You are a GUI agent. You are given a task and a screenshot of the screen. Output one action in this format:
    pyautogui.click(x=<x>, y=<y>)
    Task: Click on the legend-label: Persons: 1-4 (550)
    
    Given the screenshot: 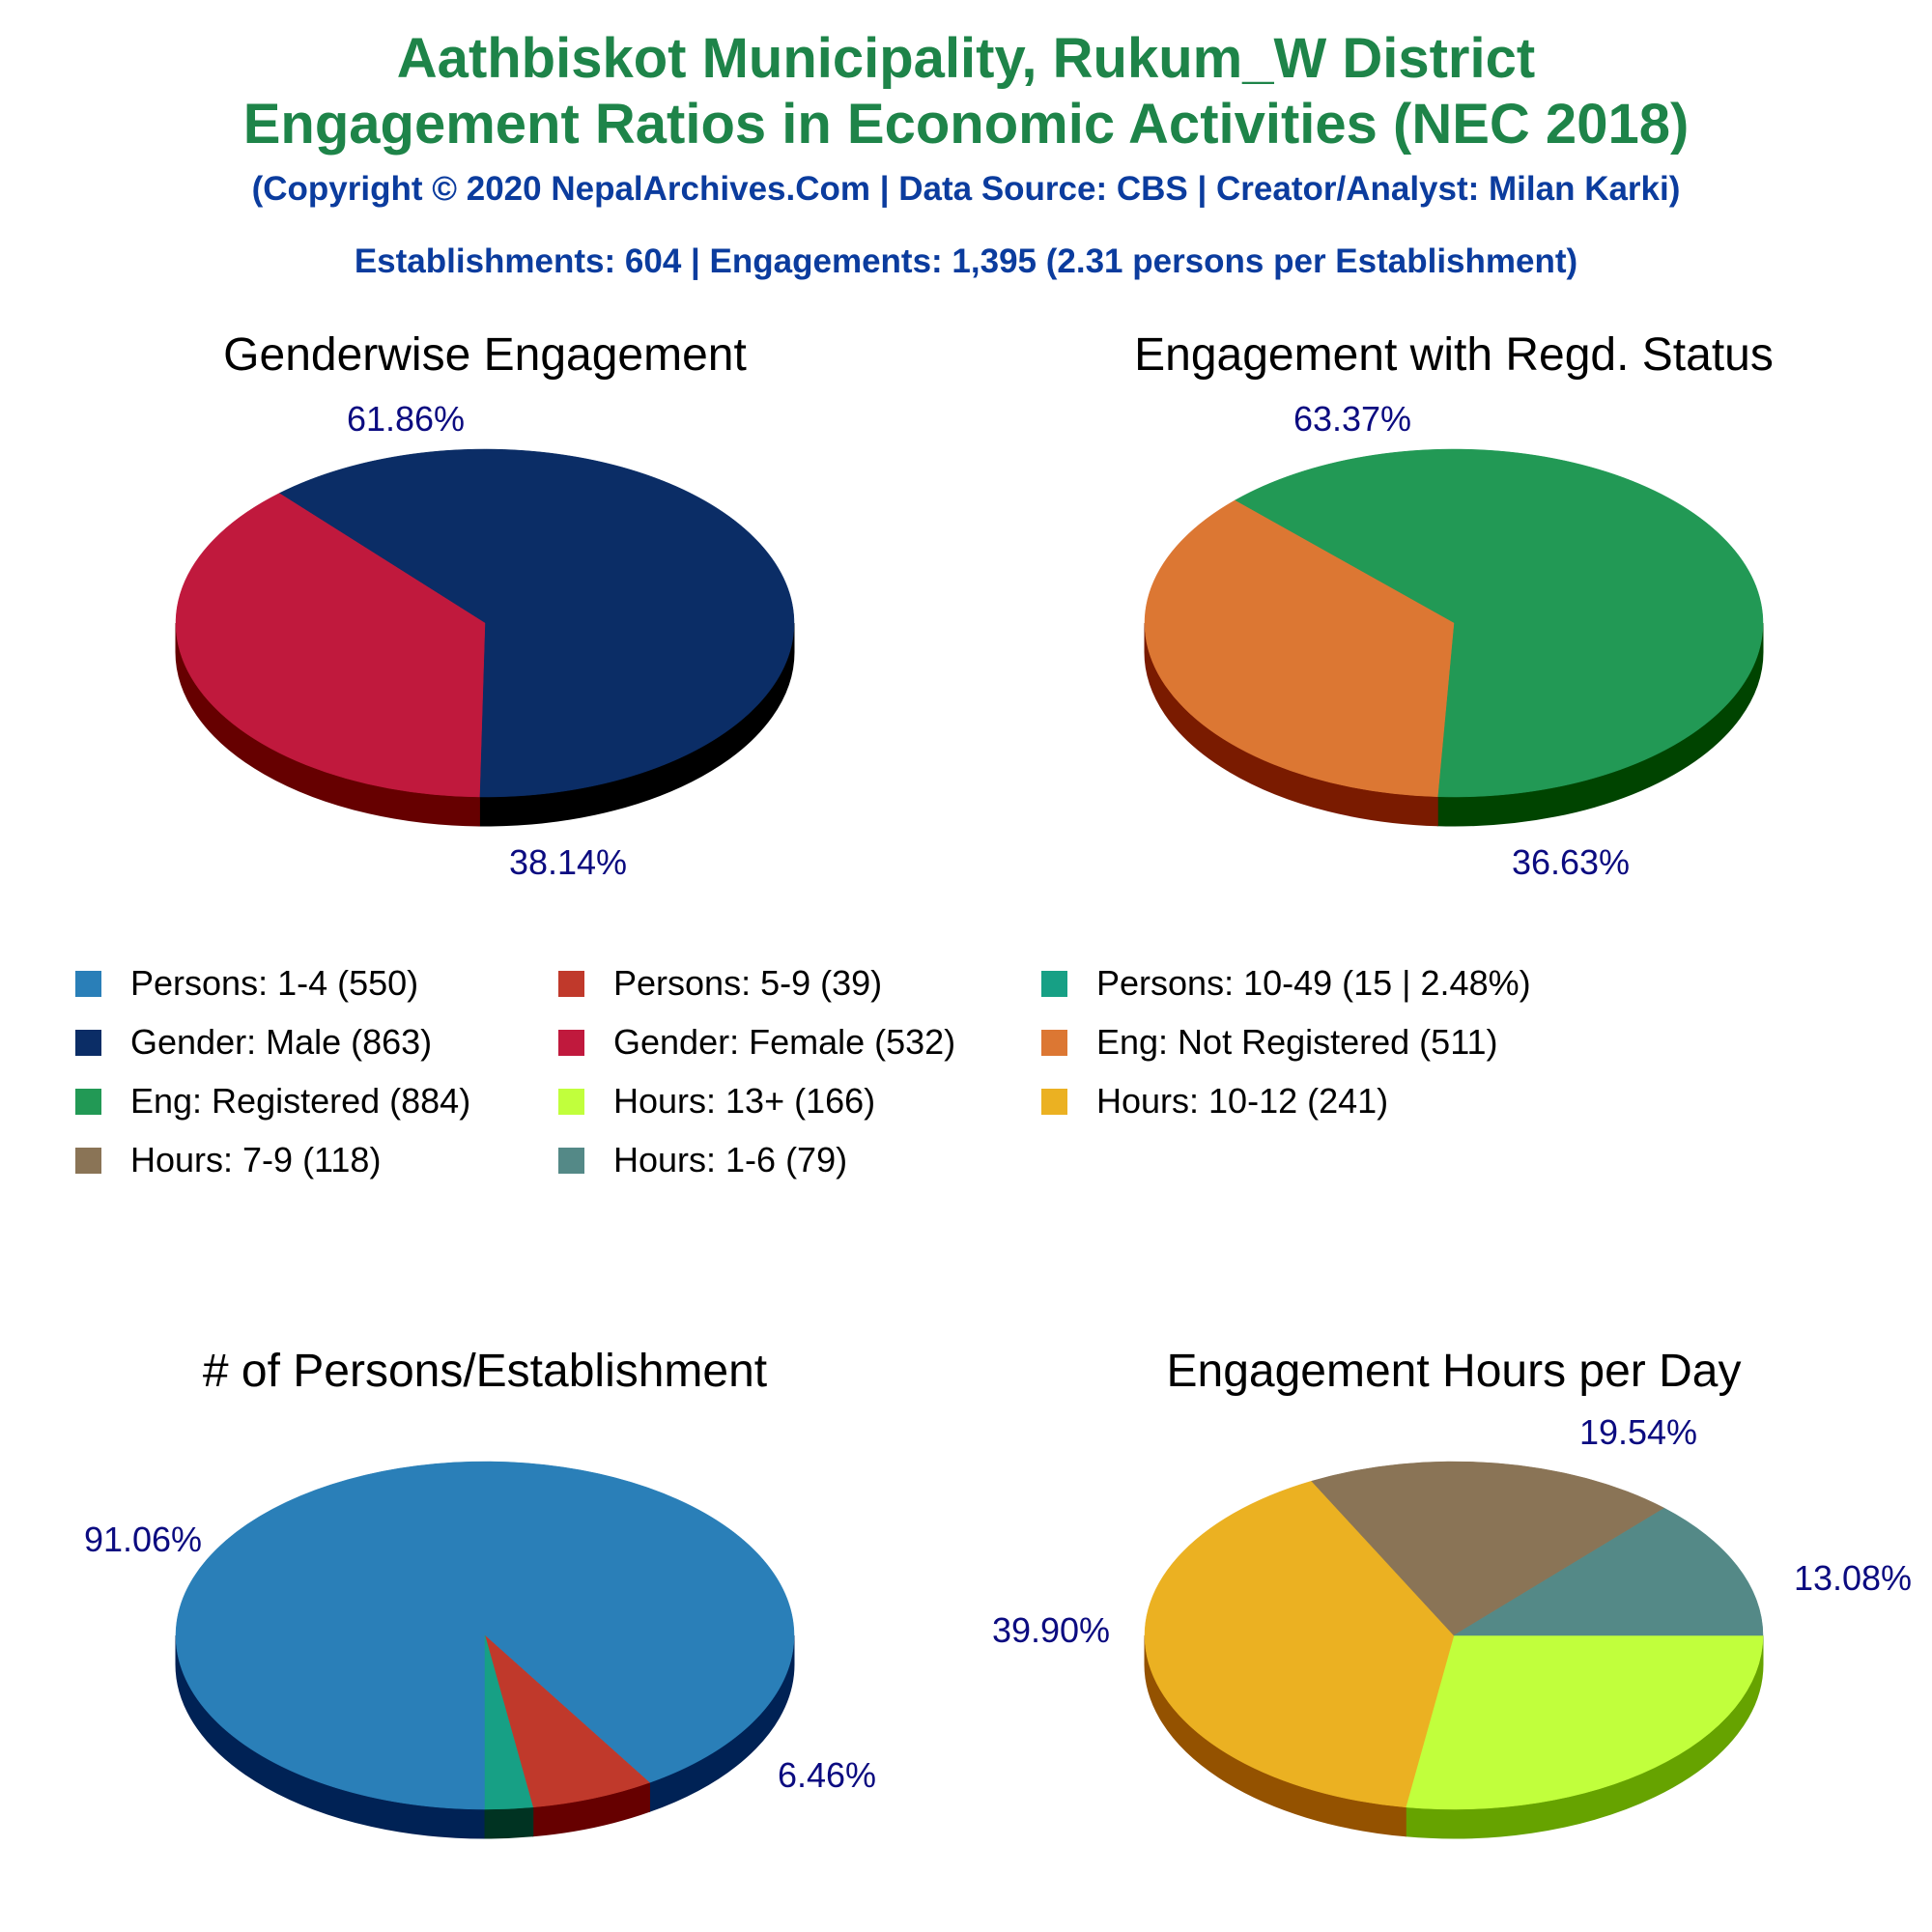 What is the action you would take?
    pyautogui.click(x=274, y=983)
    